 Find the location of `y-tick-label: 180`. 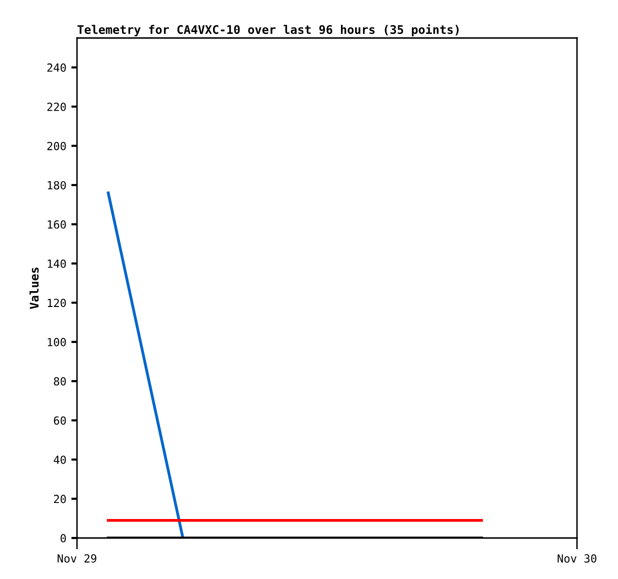

y-tick-label: 180 is located at coordinates (57, 185).